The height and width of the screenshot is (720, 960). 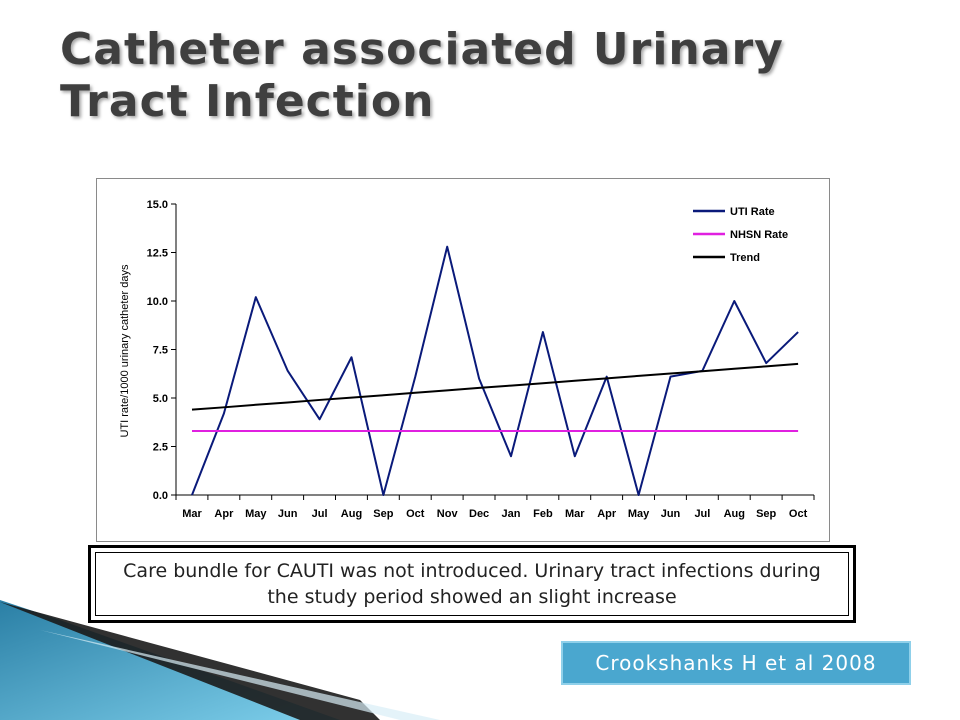 I want to click on legend-label-nhsn-rate: NHSN Rate, so click(x=759, y=235).